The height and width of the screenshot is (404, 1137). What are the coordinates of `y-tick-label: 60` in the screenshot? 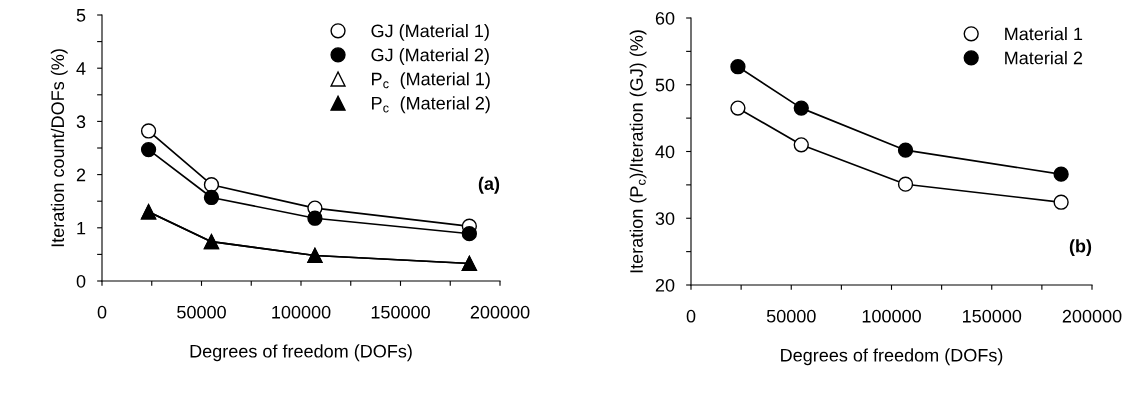 It's located at (665, 18).